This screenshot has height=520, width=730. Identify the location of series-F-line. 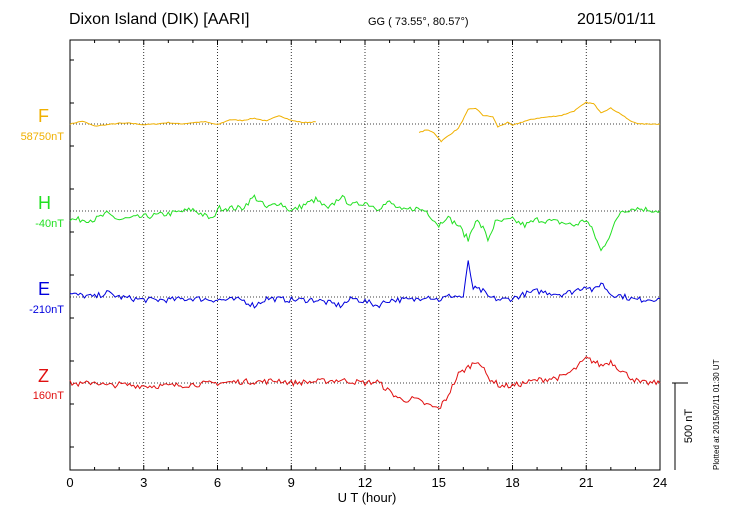
(365, 122).